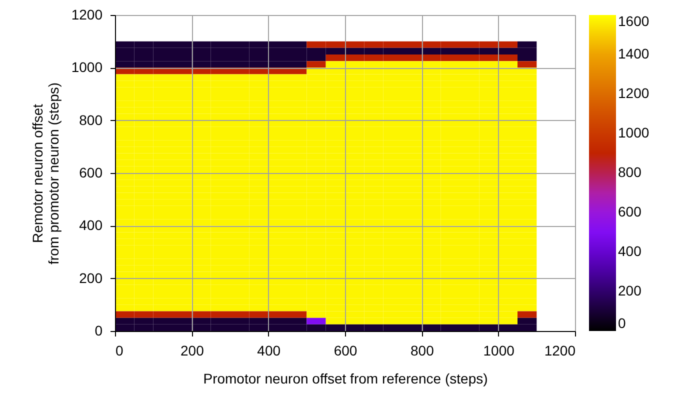 Image resolution: width=684 pixels, height=419 pixels. Describe the element at coordinates (630, 212) in the screenshot. I see `color-bar-label: 600` at that location.